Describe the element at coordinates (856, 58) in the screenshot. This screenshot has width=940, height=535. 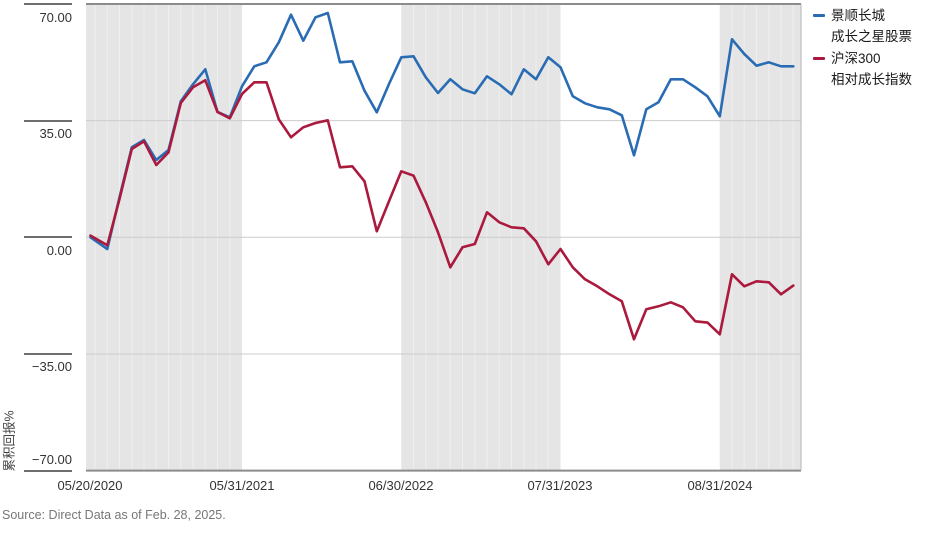
I see `legend-label-line: 沪深300` at that location.